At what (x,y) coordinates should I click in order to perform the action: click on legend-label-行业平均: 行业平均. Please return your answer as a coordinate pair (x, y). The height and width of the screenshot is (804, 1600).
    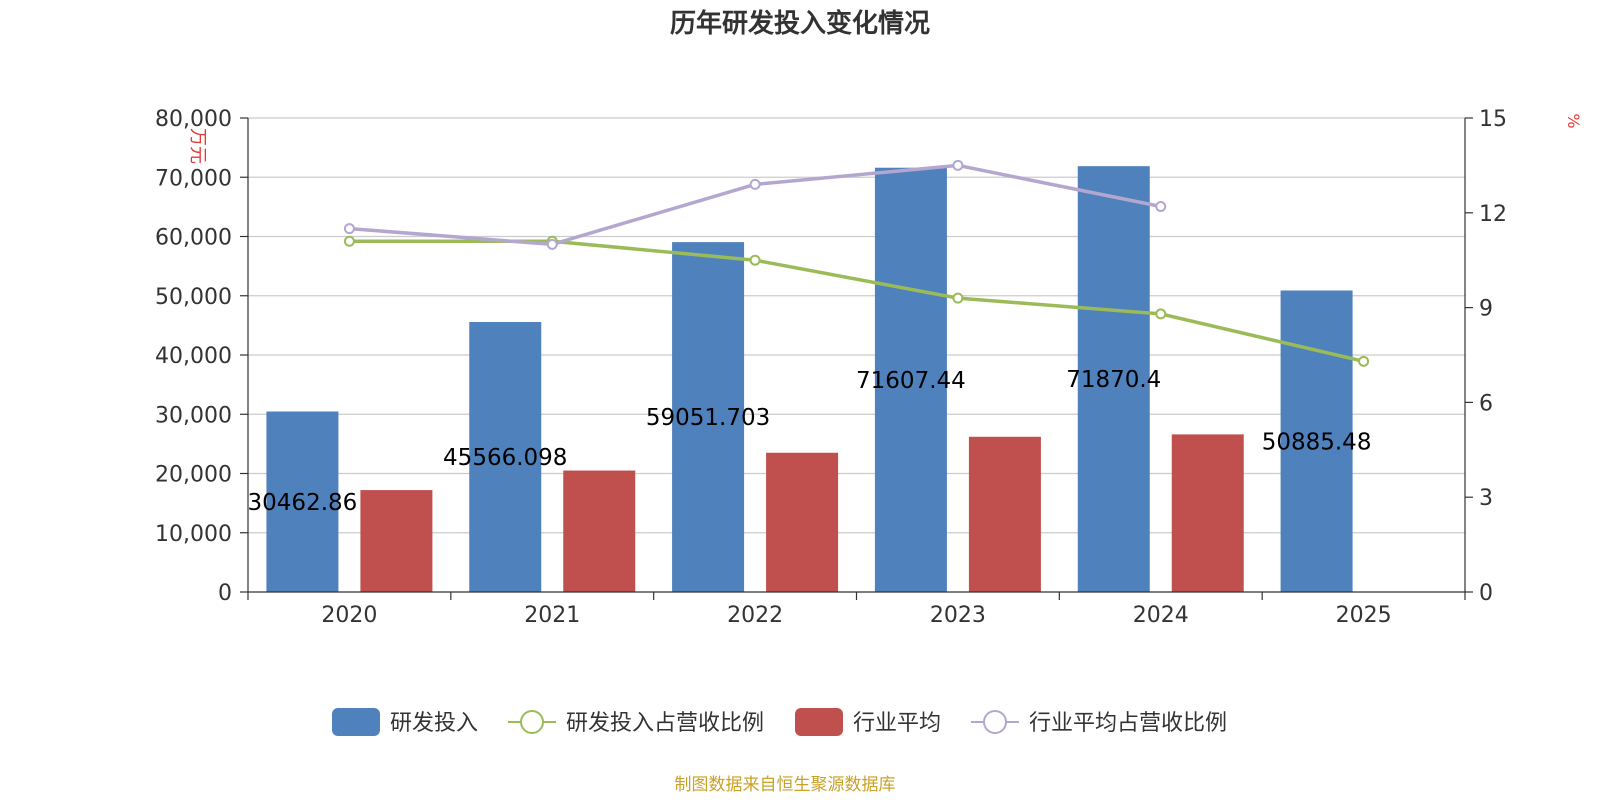
    Looking at the image, I should click on (897, 723).